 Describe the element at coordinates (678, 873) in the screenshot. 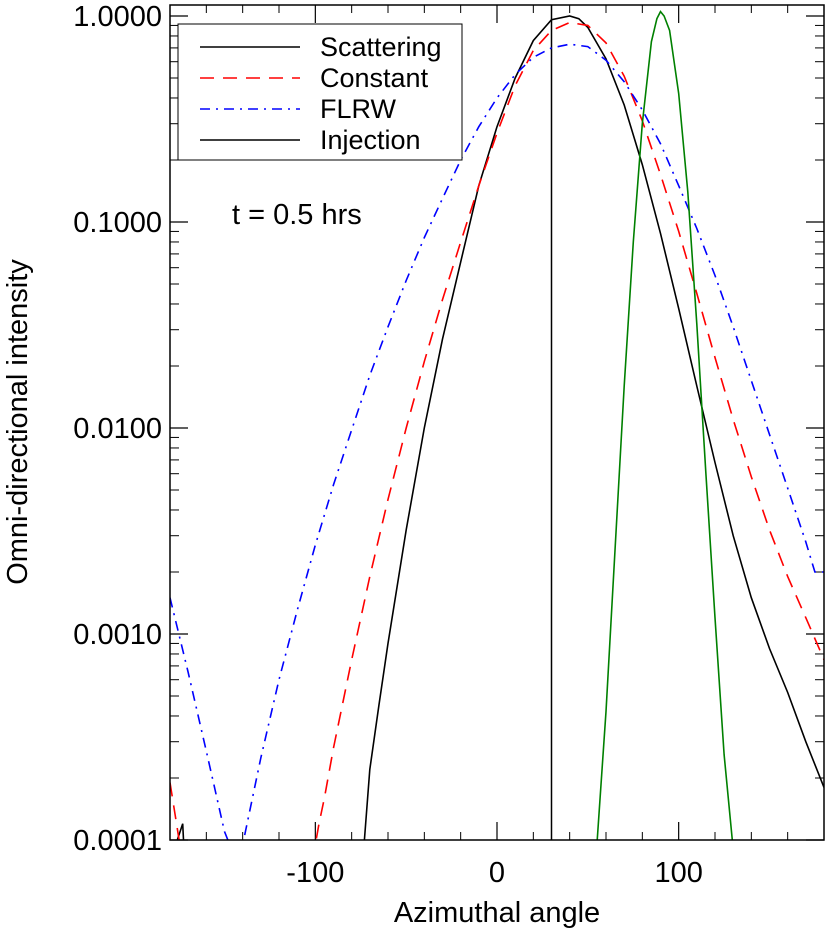

I see `x-tick-label: 100` at that location.